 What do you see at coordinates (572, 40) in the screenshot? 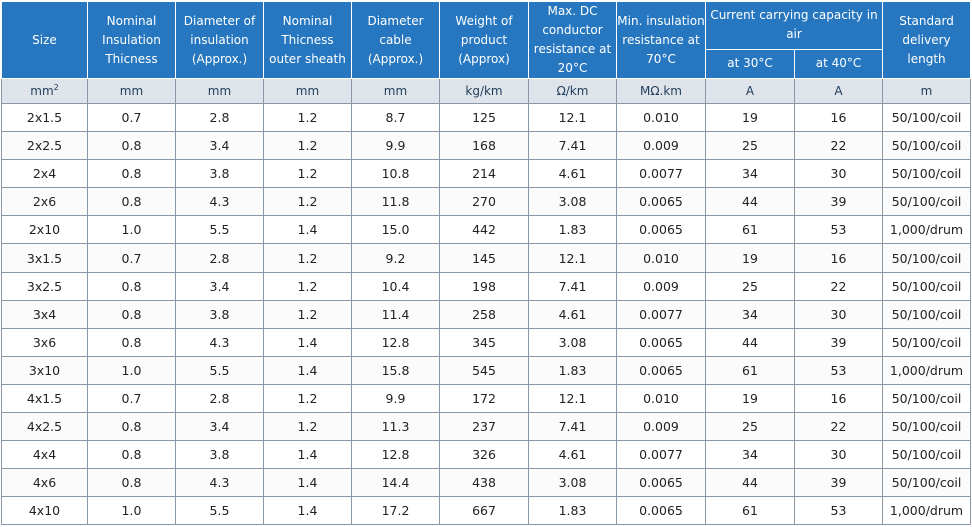
I see `header-max-dc-resistance: Max. DC conductor resistance at 20°C` at bounding box center [572, 40].